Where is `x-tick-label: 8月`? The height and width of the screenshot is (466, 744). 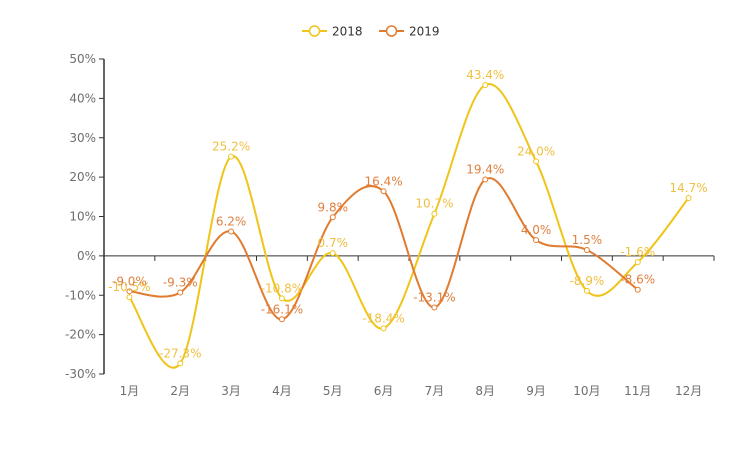
x-tick-label: 8月 is located at coordinates (485, 391).